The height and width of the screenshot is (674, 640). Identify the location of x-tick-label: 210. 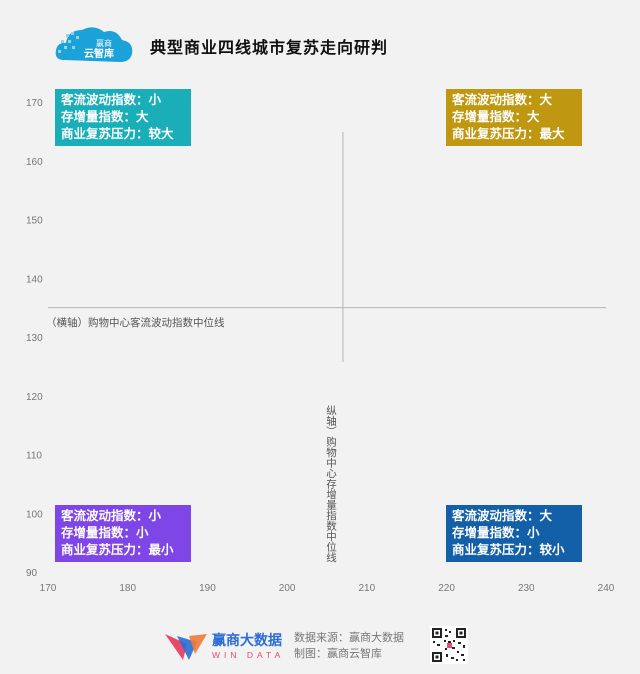
(367, 588).